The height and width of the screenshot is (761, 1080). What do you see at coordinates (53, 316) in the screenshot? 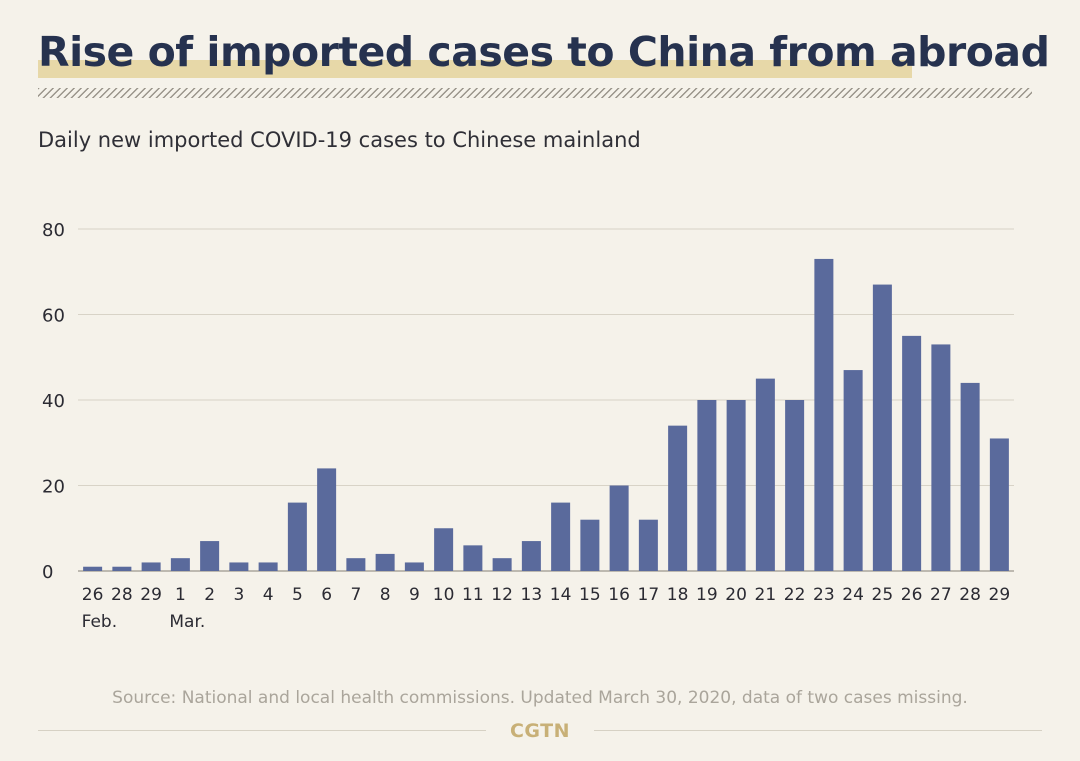
I see `y-tick-label: 60` at bounding box center [53, 316].